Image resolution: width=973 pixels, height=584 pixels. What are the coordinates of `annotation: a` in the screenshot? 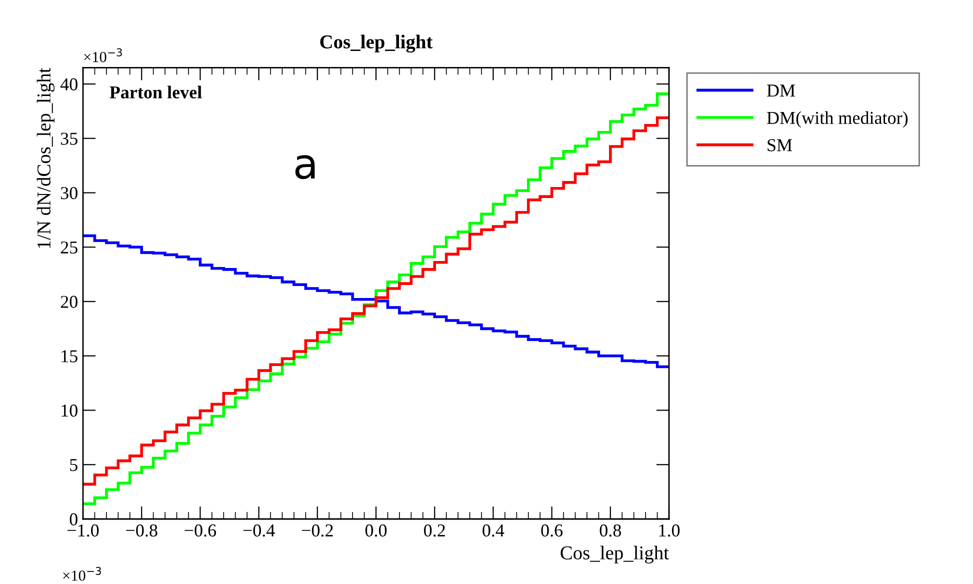 It's located at (305, 167).